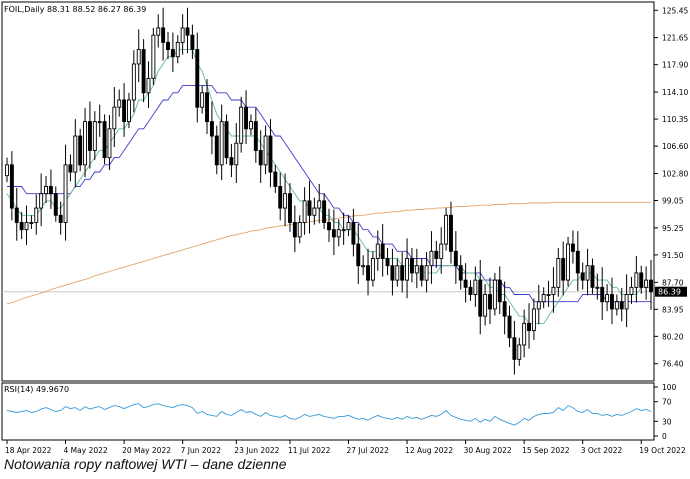 The image size is (690, 479). Describe the element at coordinates (671, 291) in the screenshot. I see `last-price-marker: 86.39` at that location.